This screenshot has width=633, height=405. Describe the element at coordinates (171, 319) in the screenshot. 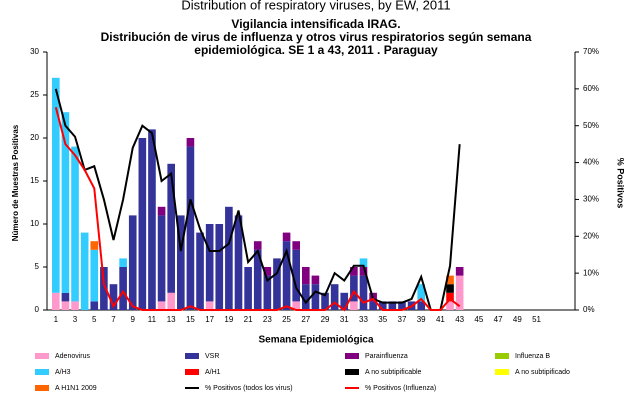

I see `x-tick-label: 13` at that location.